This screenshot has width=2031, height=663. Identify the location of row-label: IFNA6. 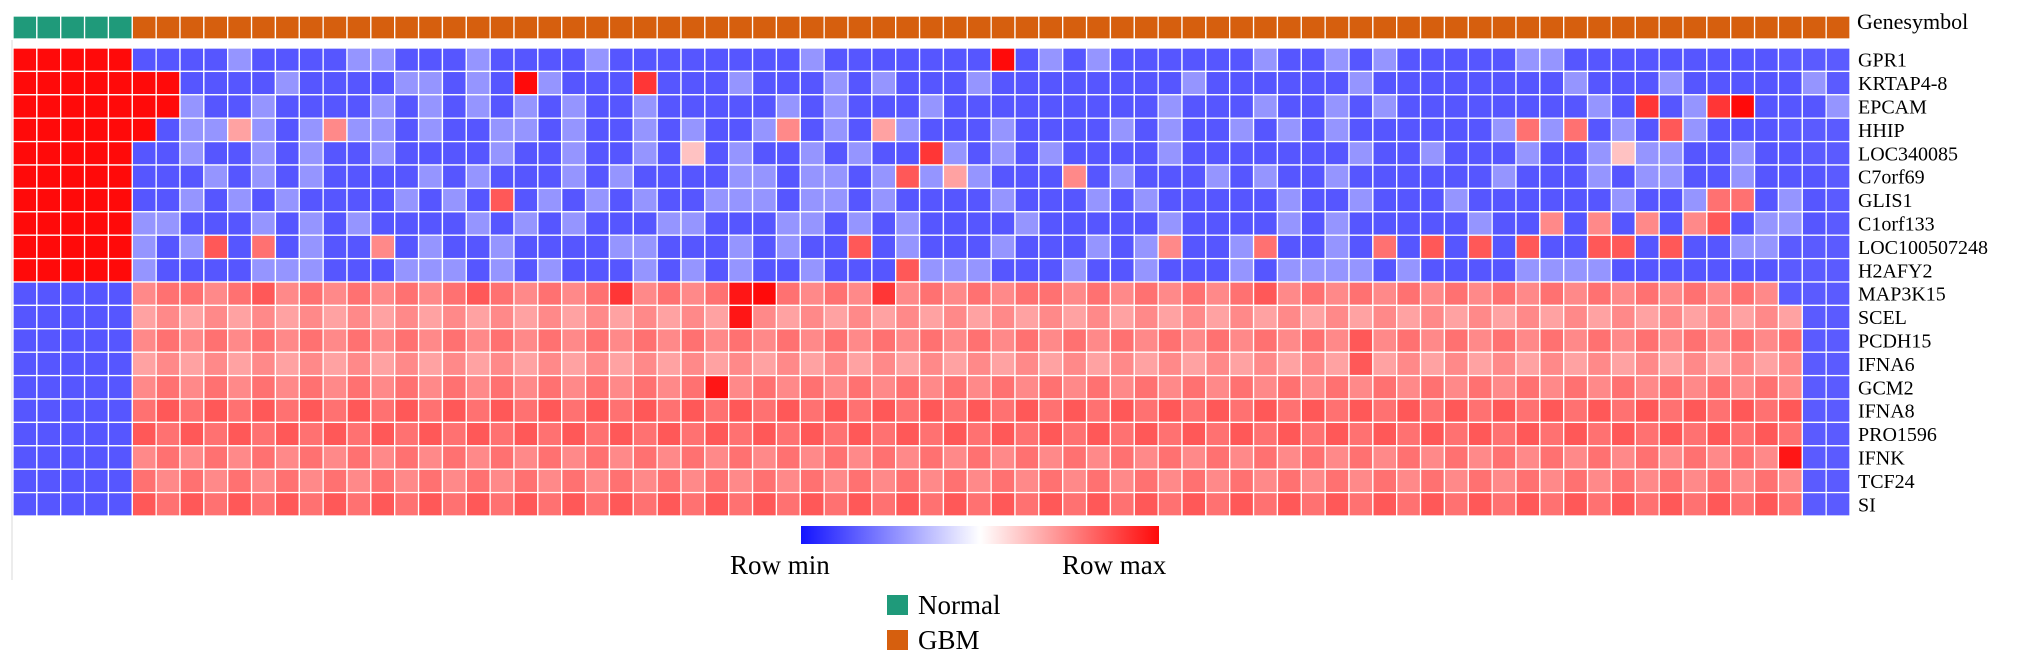
(1886, 365).